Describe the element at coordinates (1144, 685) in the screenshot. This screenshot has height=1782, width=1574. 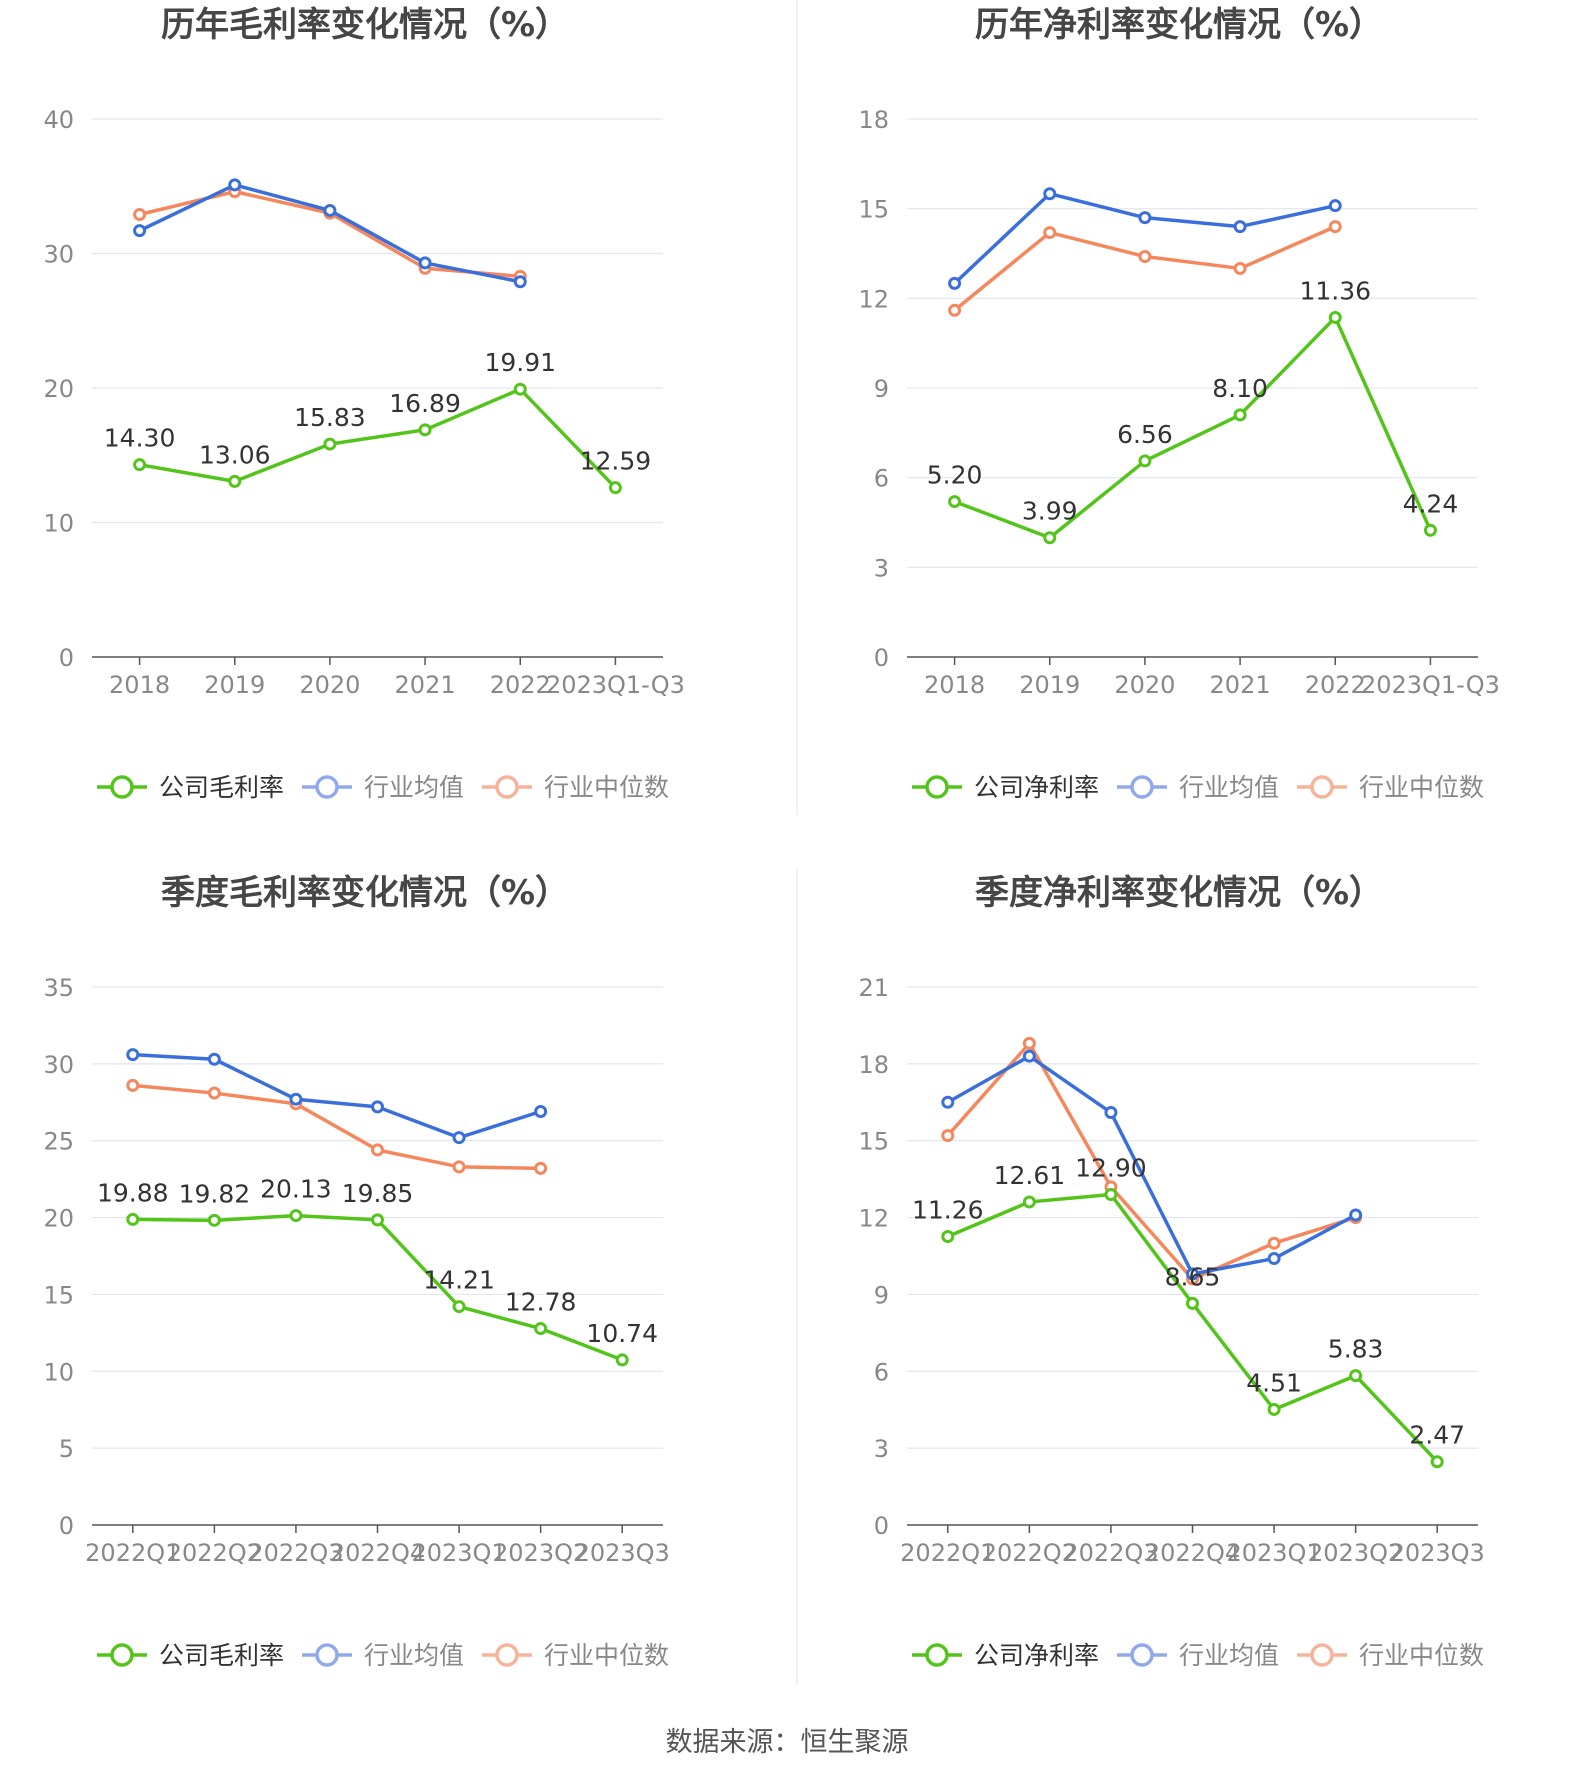
I see `x-tick-label: 2020` at that location.